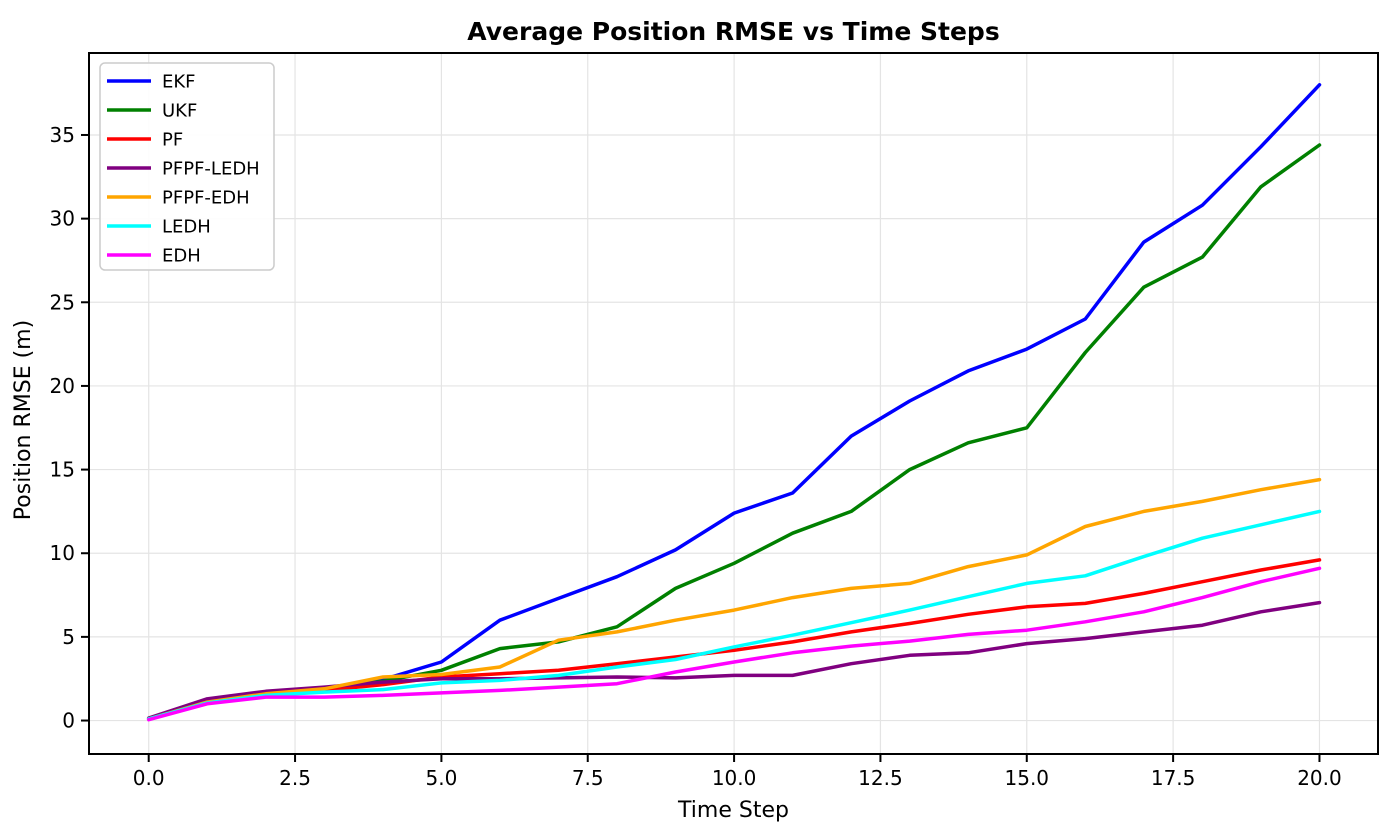  Describe the element at coordinates (179, 82) in the screenshot. I see `legend-label: EKF` at that location.